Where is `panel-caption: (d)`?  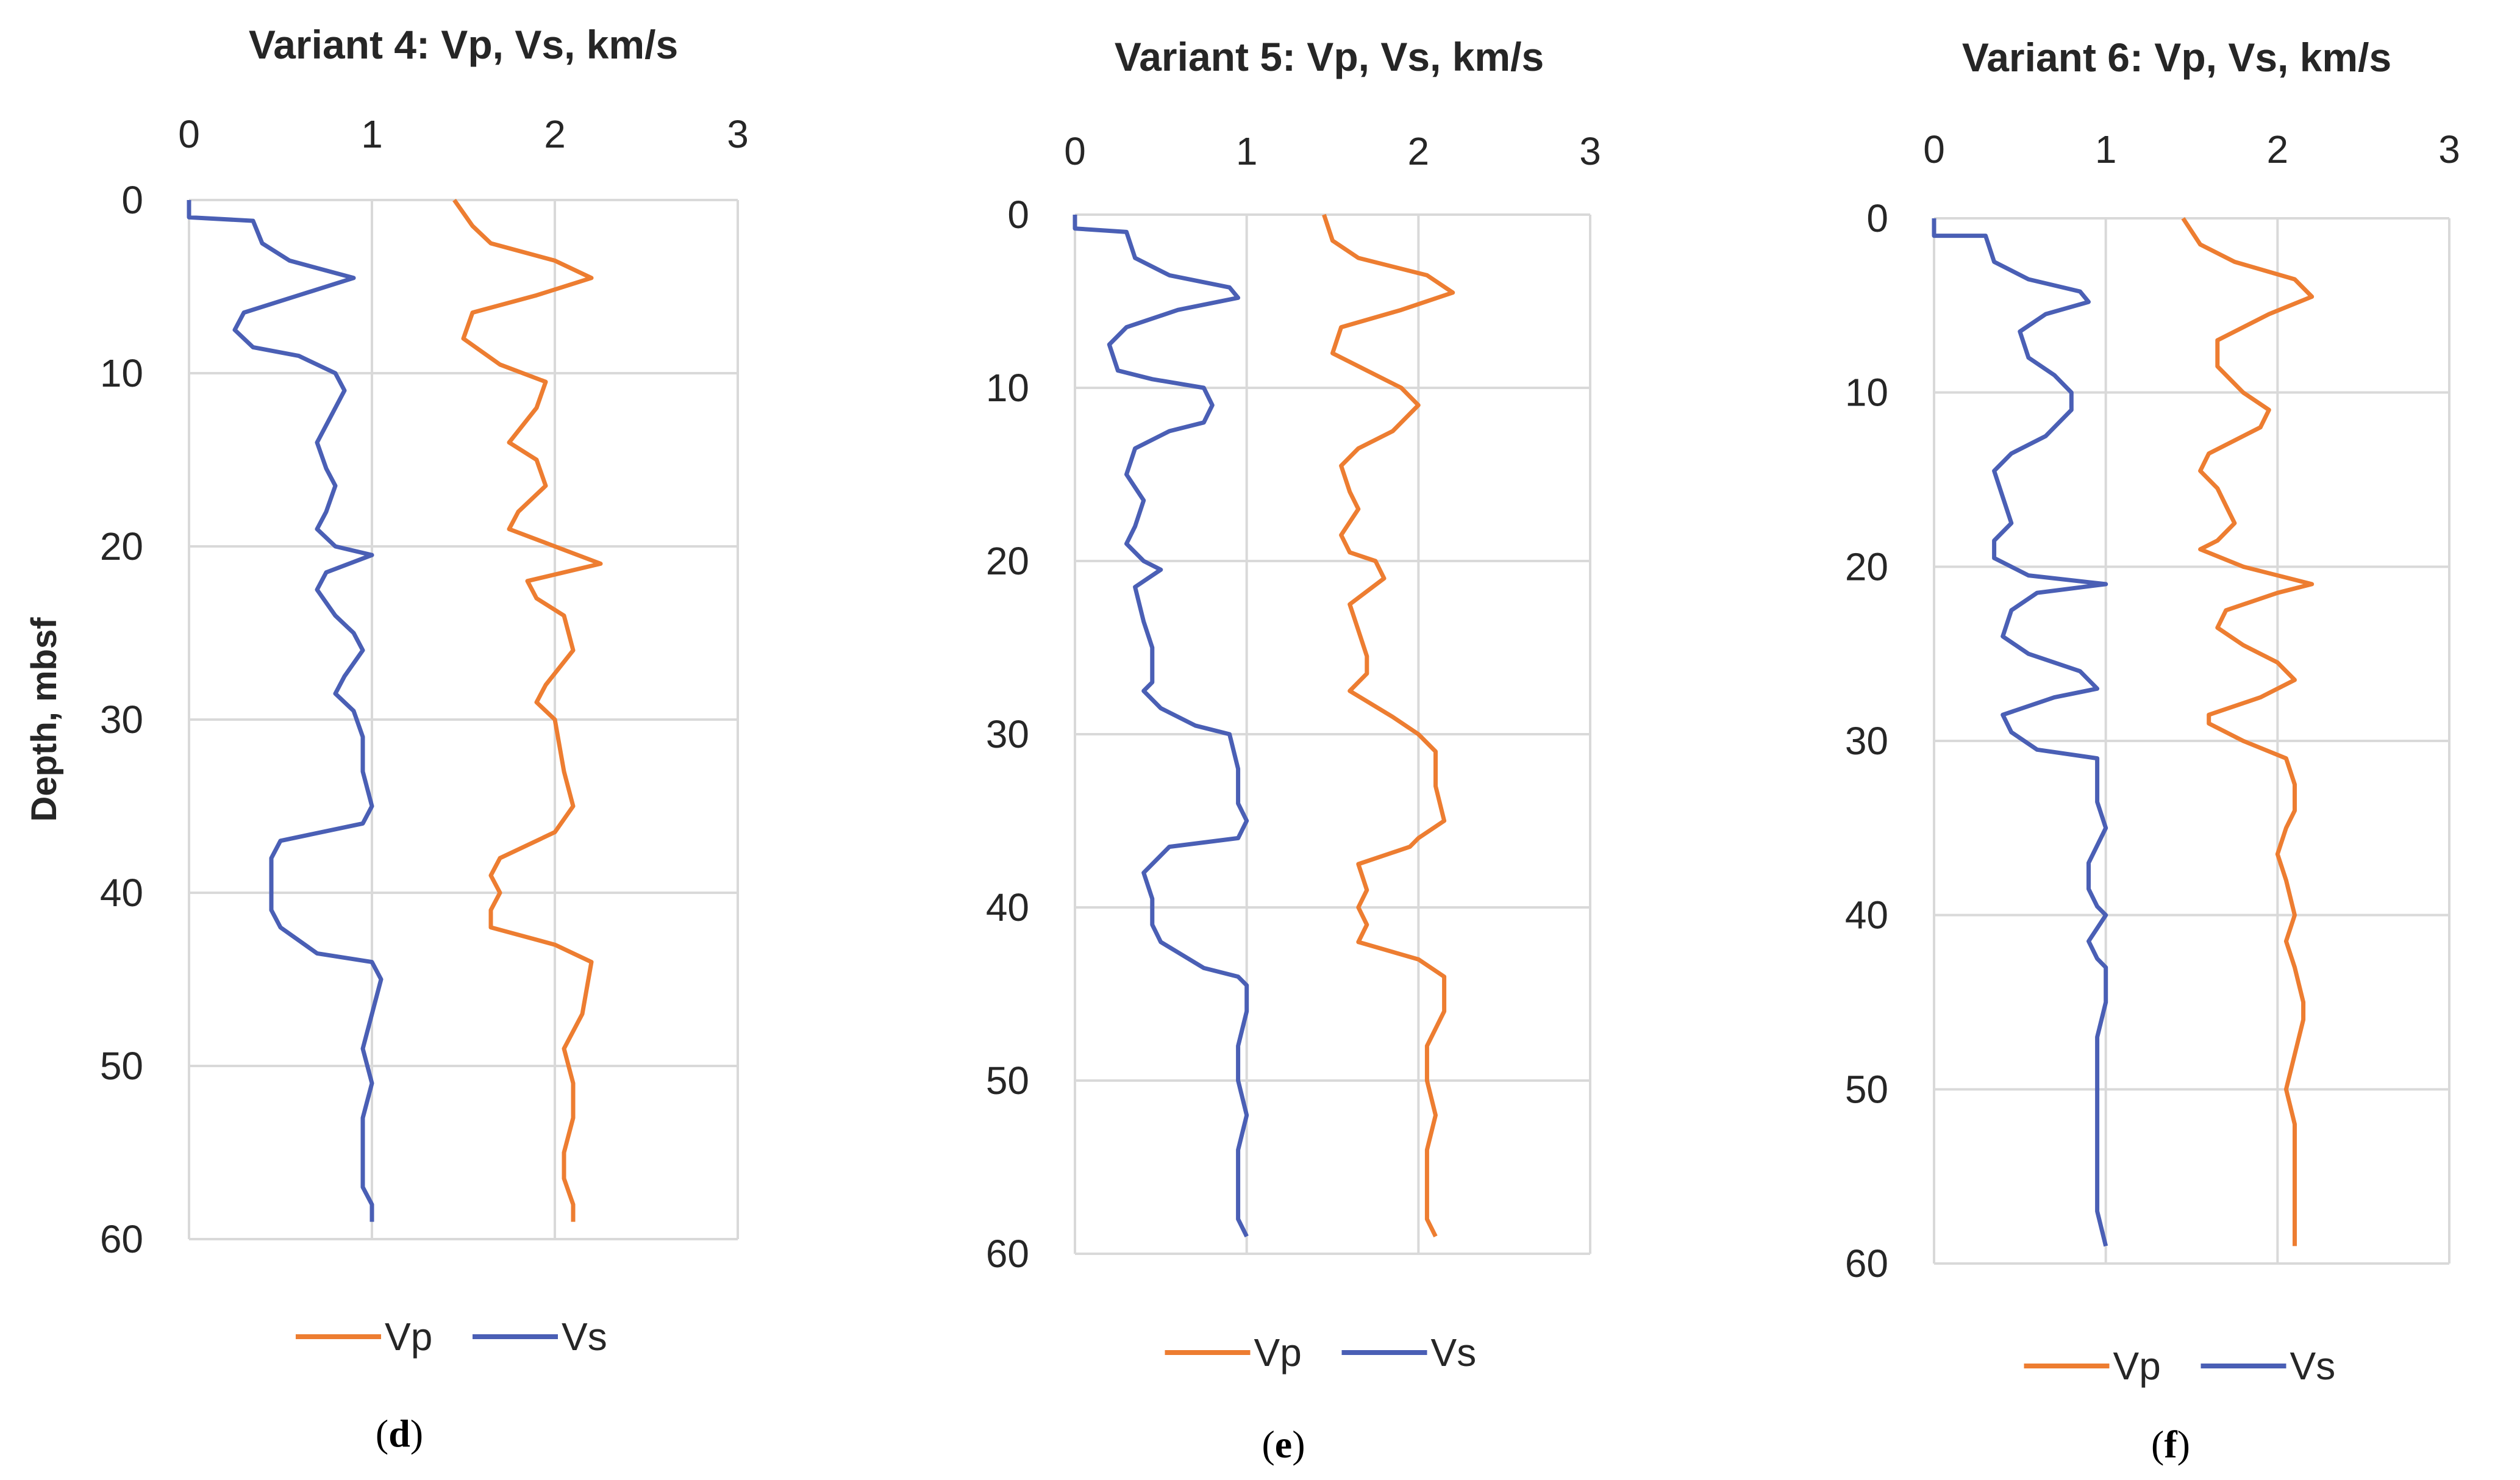 panel-caption: (d) is located at coordinates (400, 1433).